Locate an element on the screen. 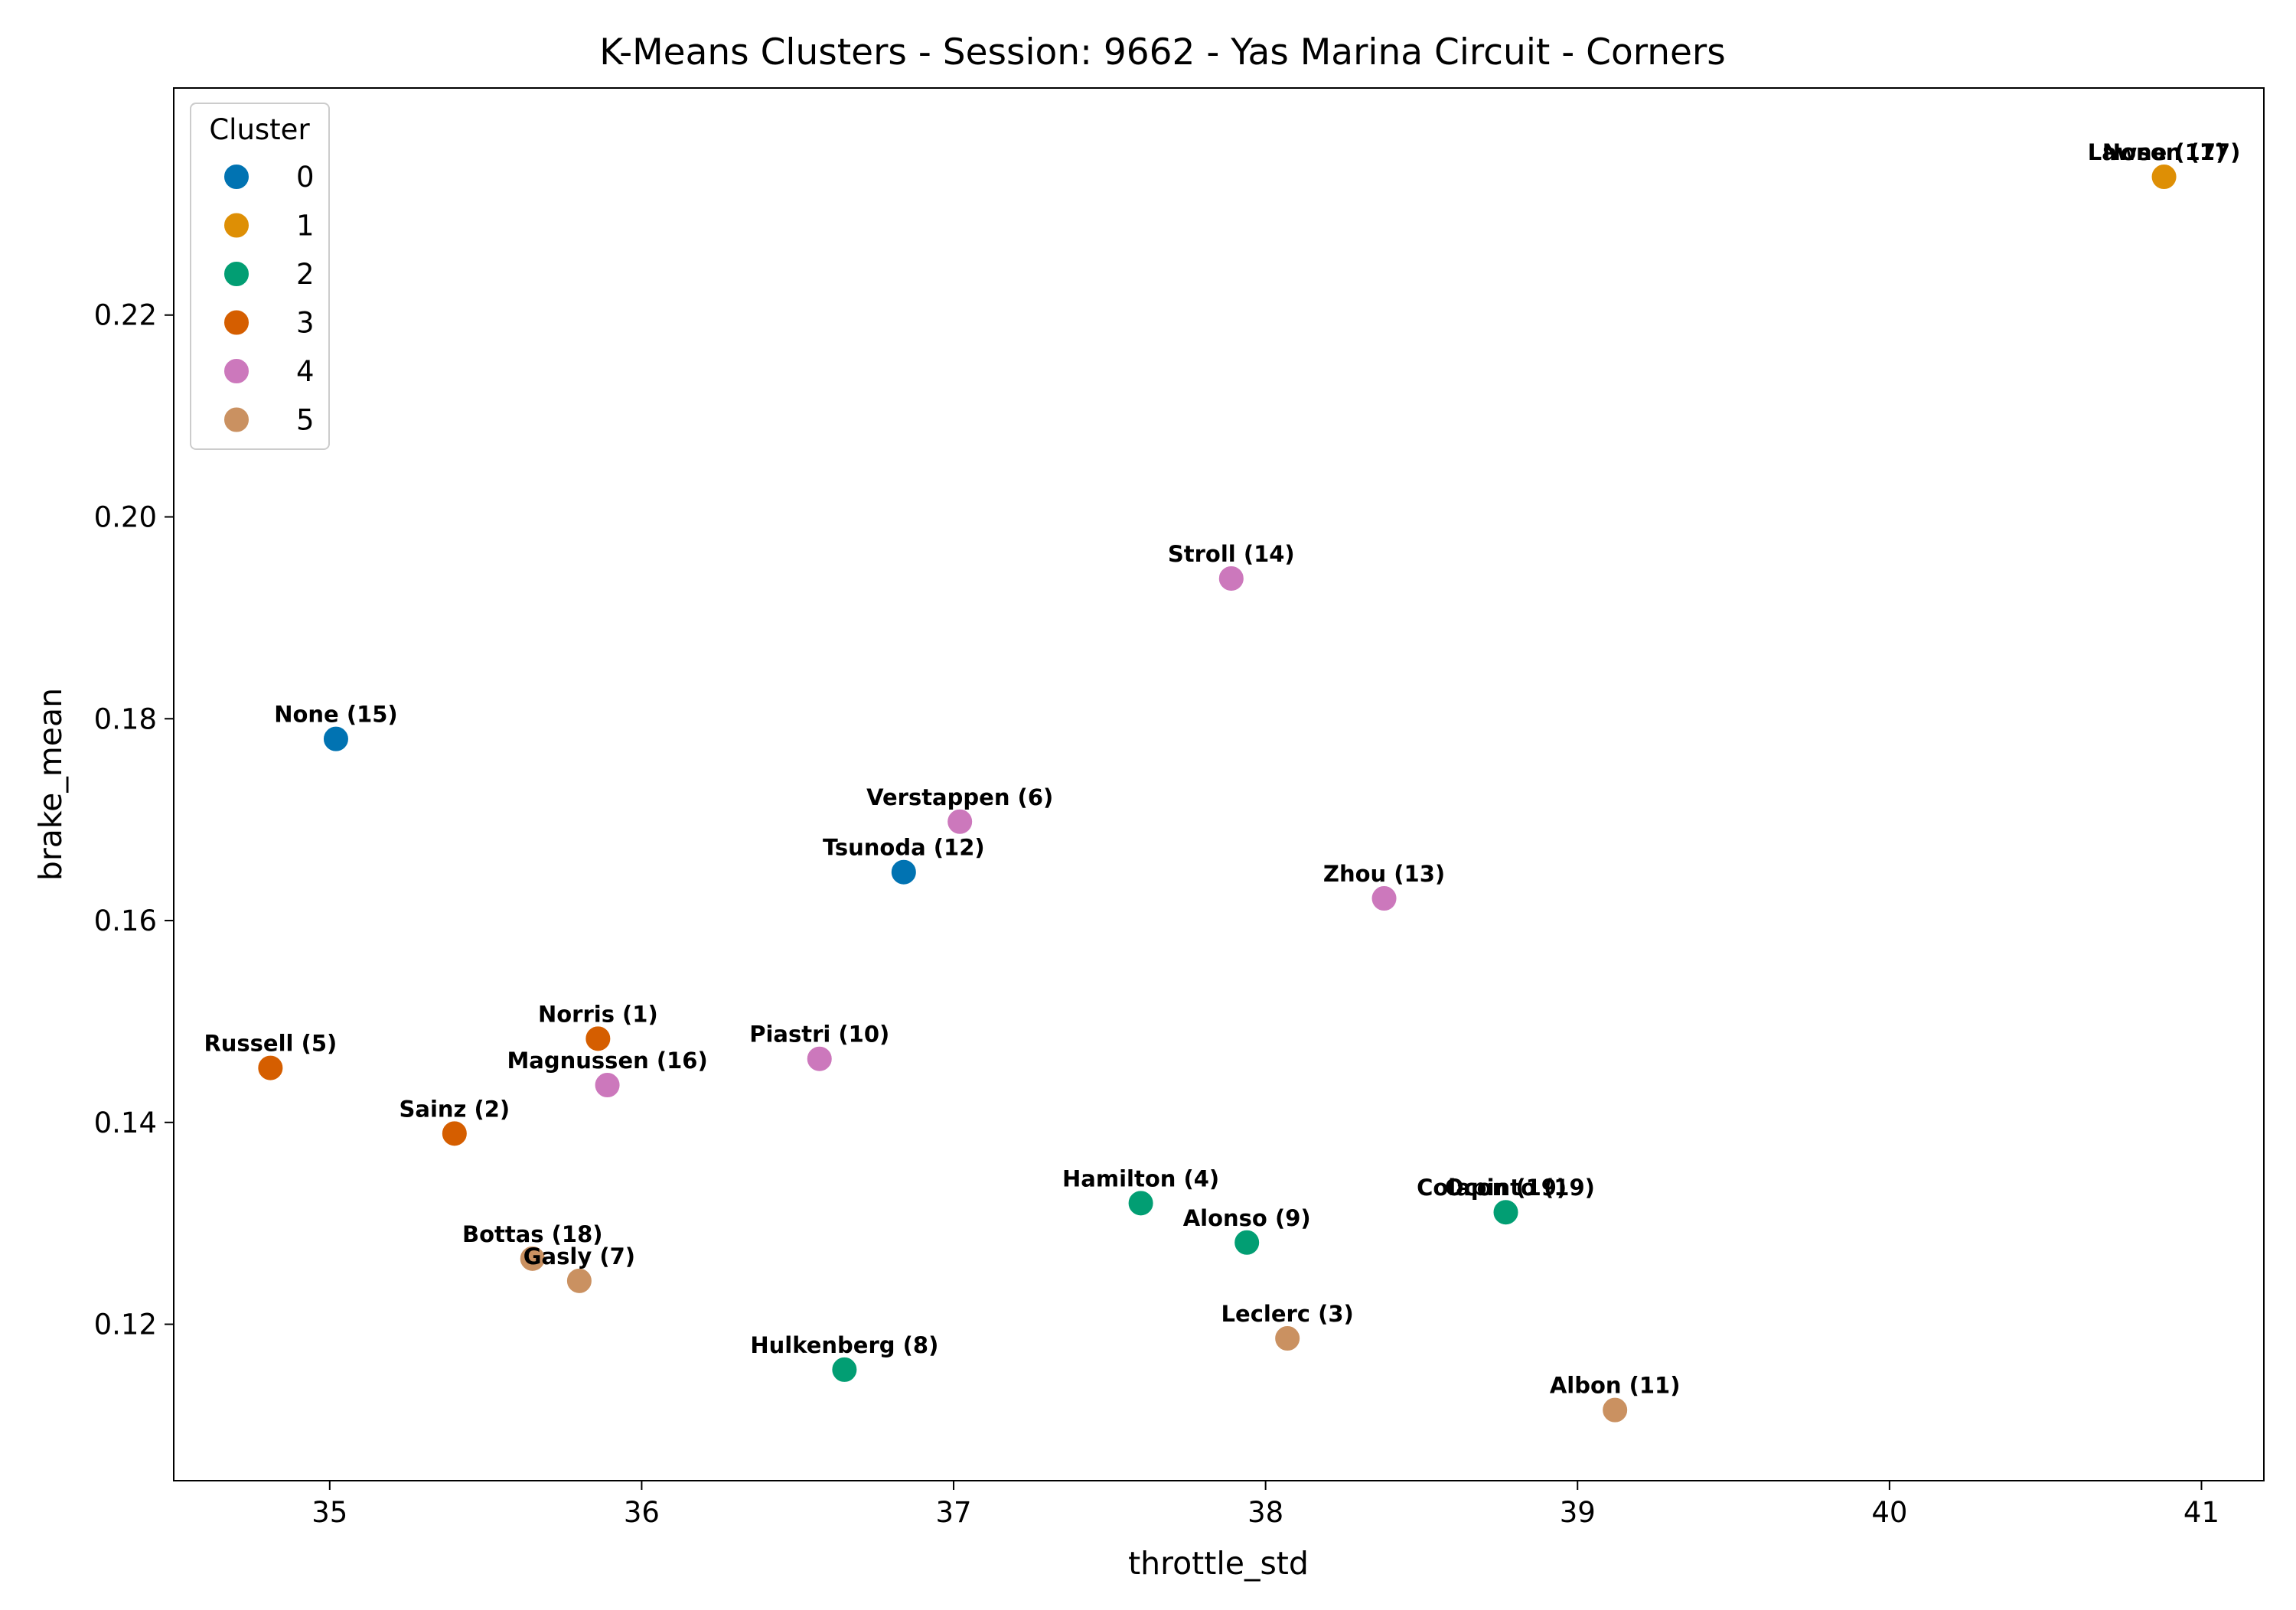 Image resolution: width=2296 pixels, height=1610 pixels. y-tick-label: 0.22 is located at coordinates (125, 316).